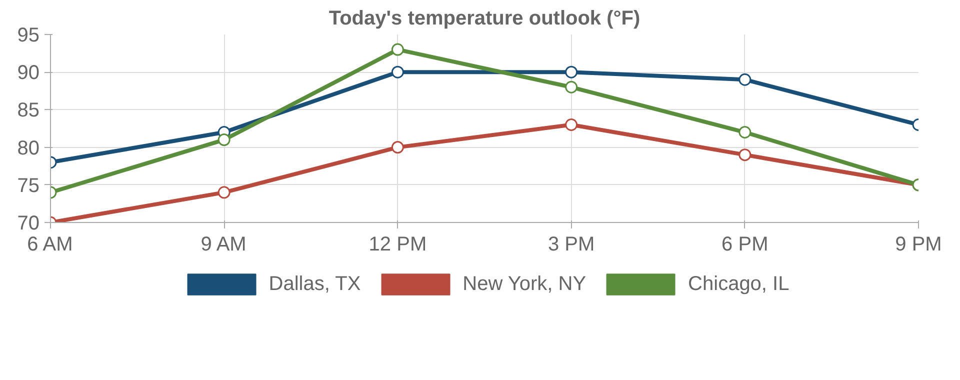 The width and height of the screenshot is (960, 380). Describe the element at coordinates (918, 245) in the screenshot. I see `x-tick-label: 9 PM` at that location.